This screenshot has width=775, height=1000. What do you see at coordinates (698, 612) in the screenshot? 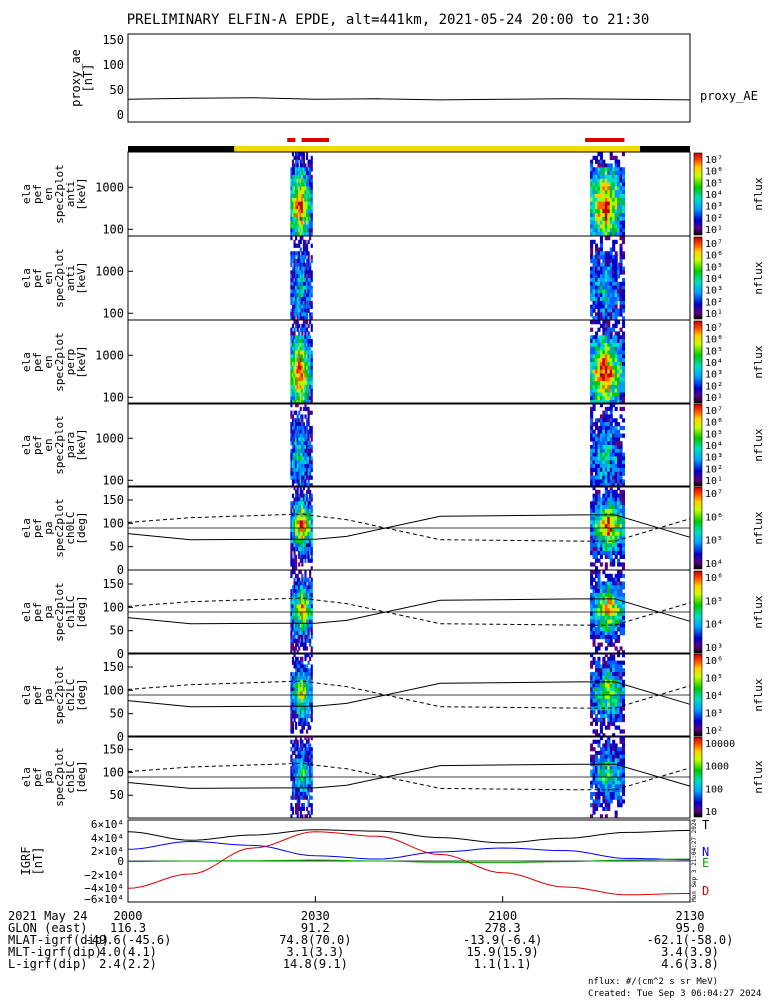
I see `colorbar-gradient` at bounding box center [698, 612].